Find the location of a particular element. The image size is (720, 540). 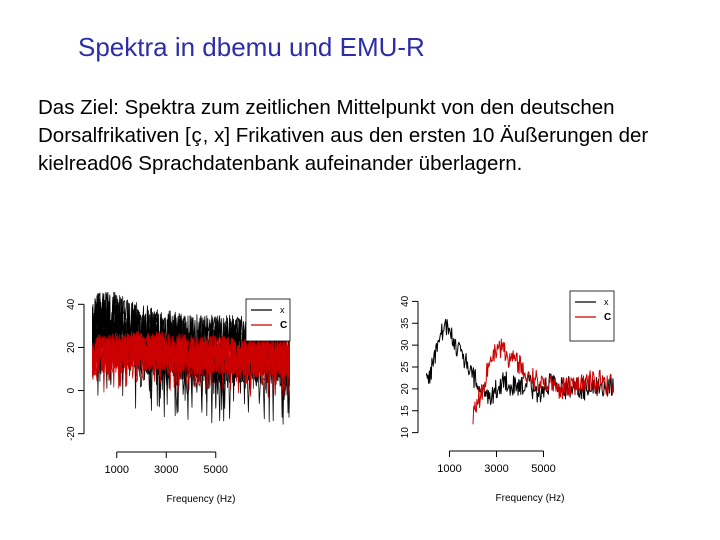

spectrum-chart-left: -20 0 20 40 1000 3000 5000 Frequency (Hz) xC is located at coordinates (178, 398).